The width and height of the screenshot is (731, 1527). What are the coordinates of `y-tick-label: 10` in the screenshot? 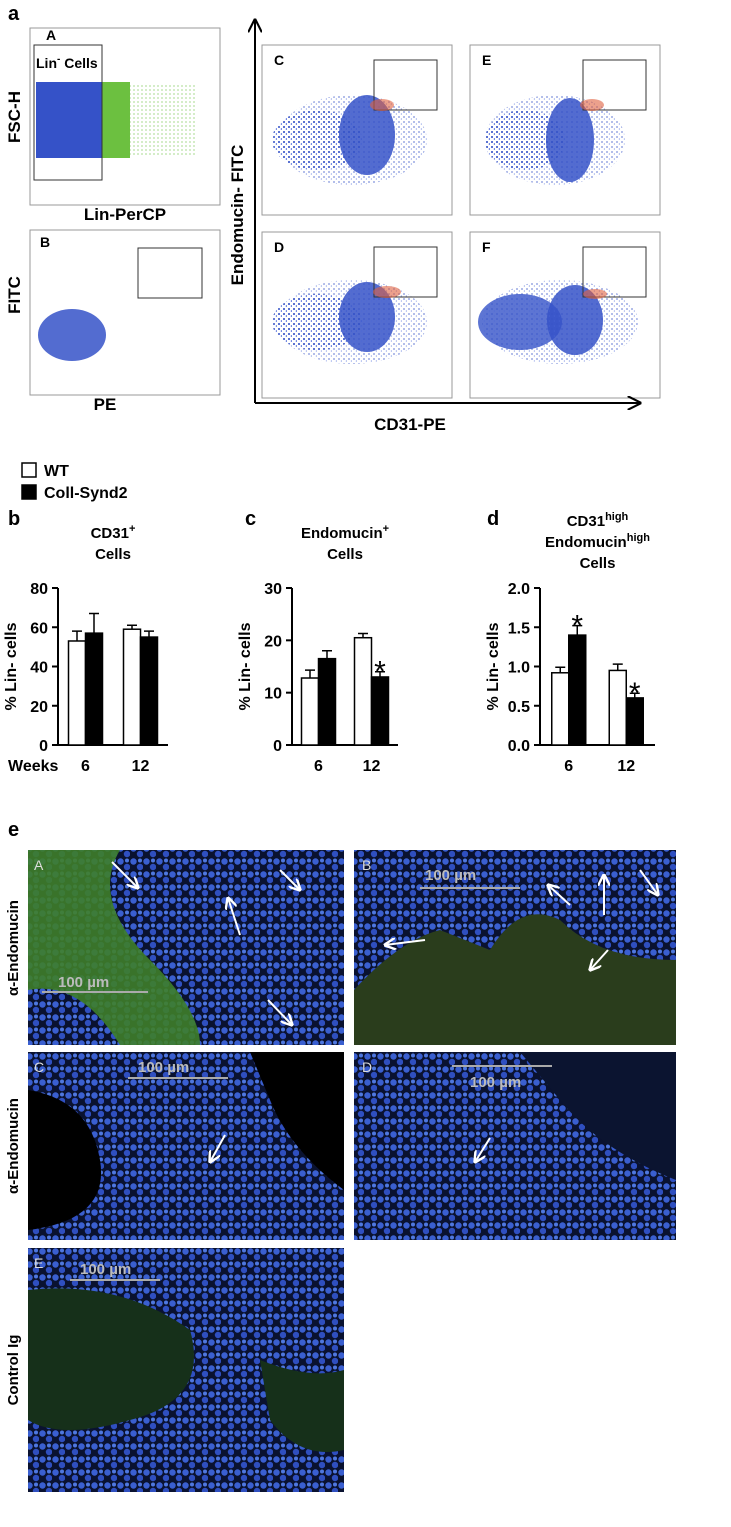 It's located at (273, 694).